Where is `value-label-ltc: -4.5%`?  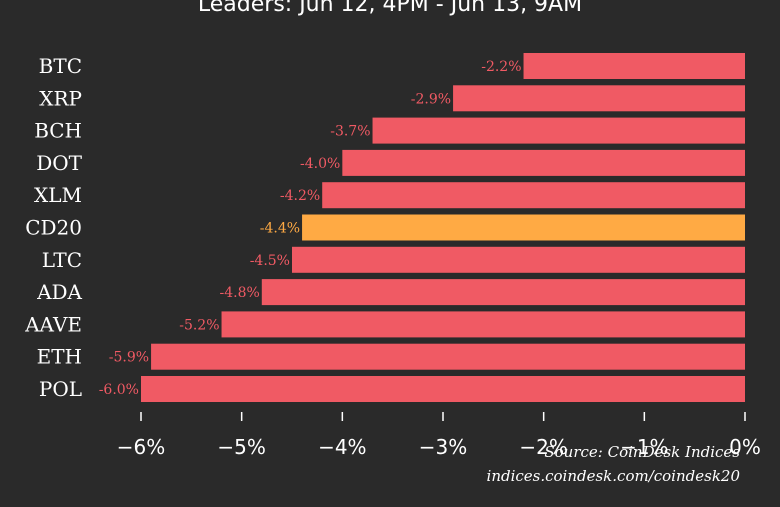
value-label-ltc: -4.5% is located at coordinates (270, 261).